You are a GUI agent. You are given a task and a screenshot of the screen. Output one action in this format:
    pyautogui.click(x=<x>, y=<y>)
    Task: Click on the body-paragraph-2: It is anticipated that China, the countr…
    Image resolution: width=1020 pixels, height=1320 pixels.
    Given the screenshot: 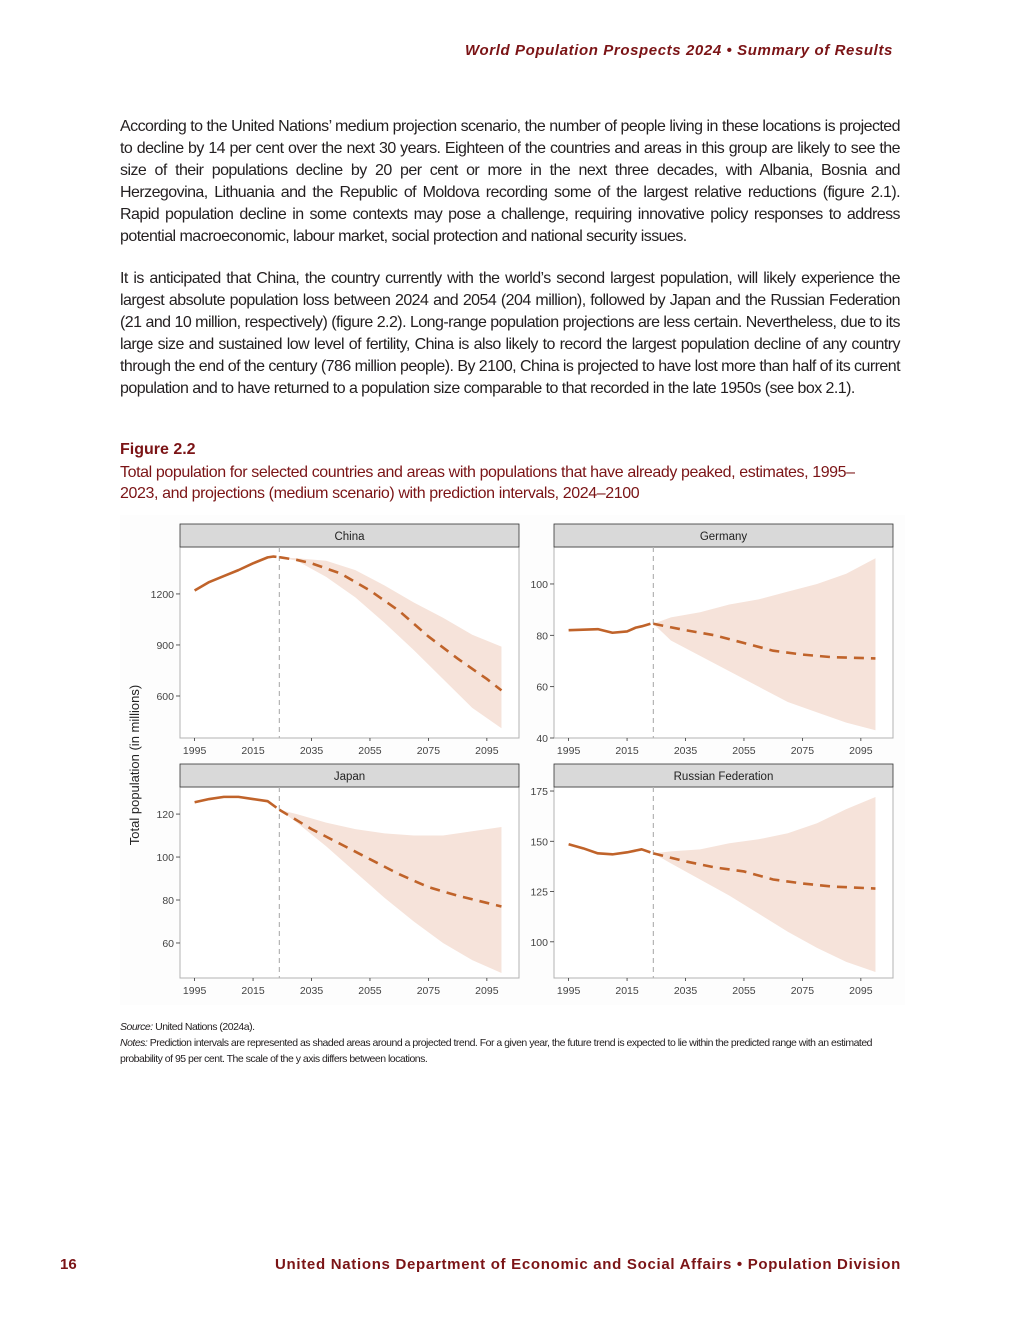 What is the action you would take?
    pyautogui.click(x=510, y=333)
    